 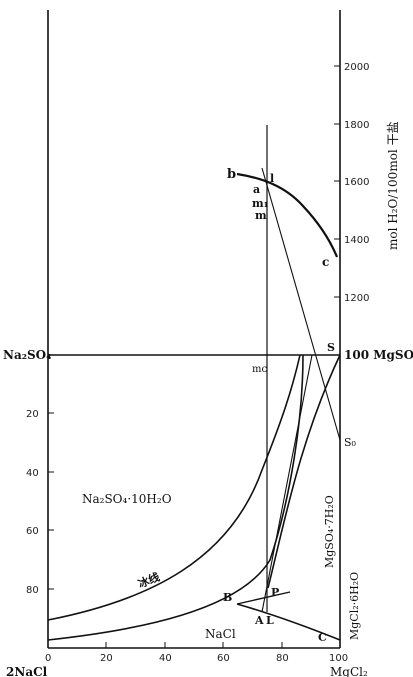 I want to click on left-tick-80: 80, so click(x=32, y=590).